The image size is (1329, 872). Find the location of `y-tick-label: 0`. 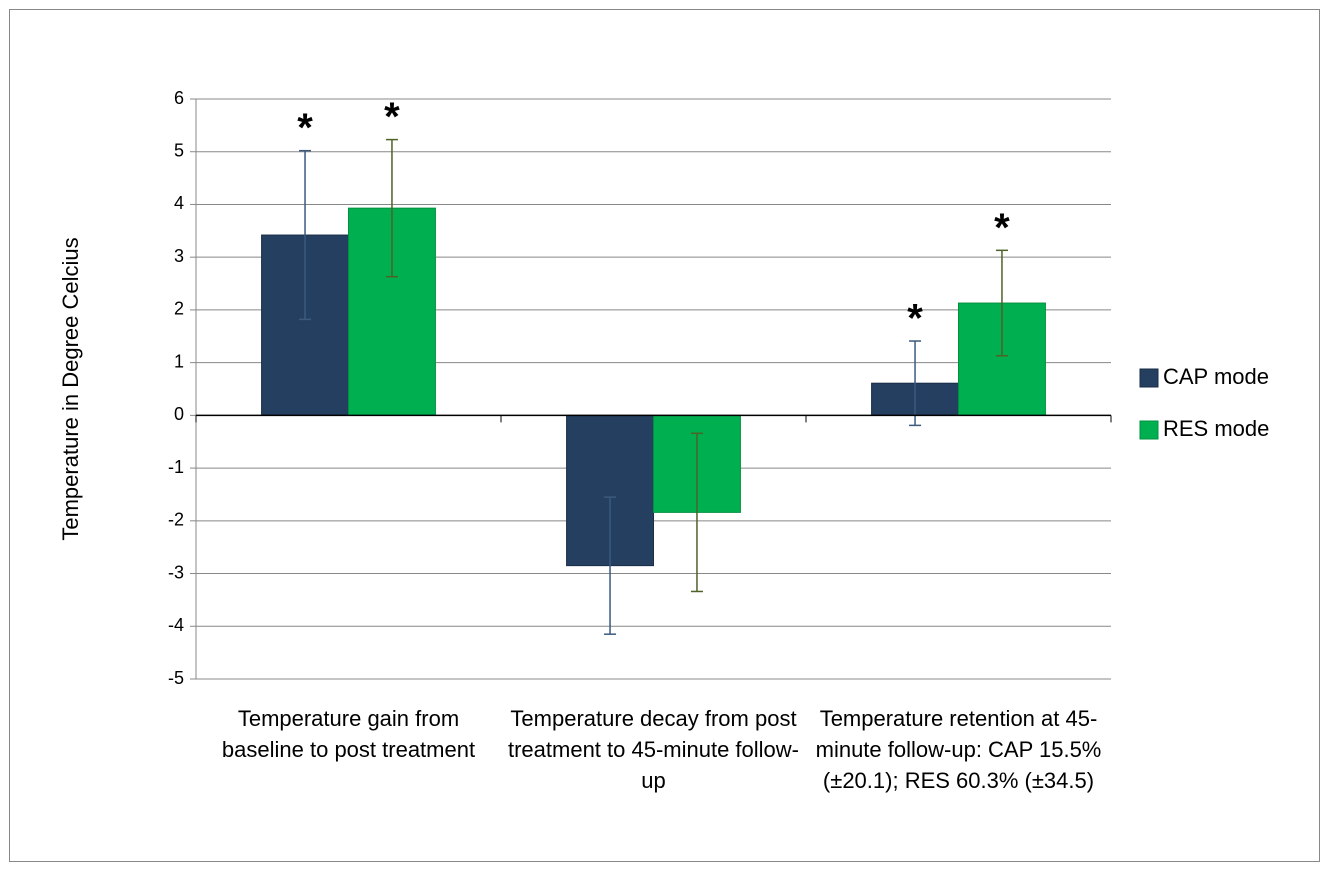

y-tick-label: 0 is located at coordinates (179, 414).